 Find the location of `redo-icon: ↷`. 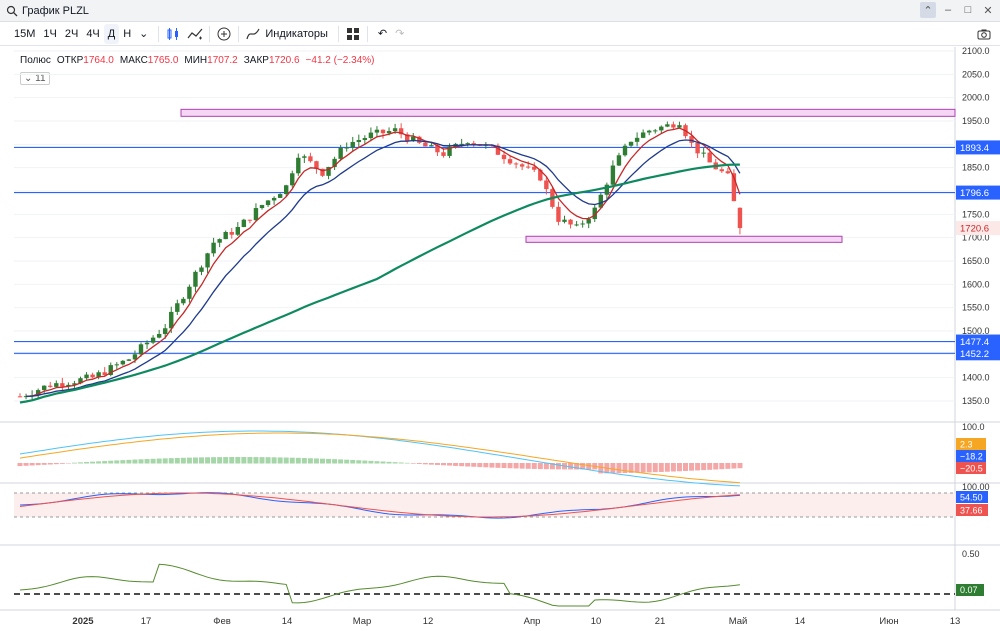

redo-icon: ↷ is located at coordinates (400, 34).